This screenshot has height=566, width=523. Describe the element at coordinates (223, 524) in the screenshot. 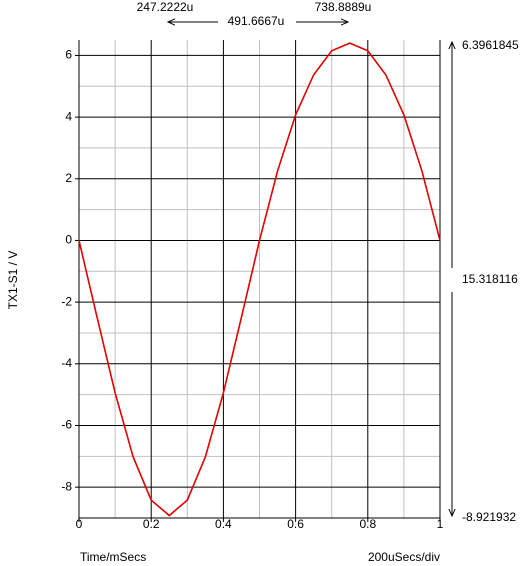

I see `x-tick-label: 0.4` at that location.